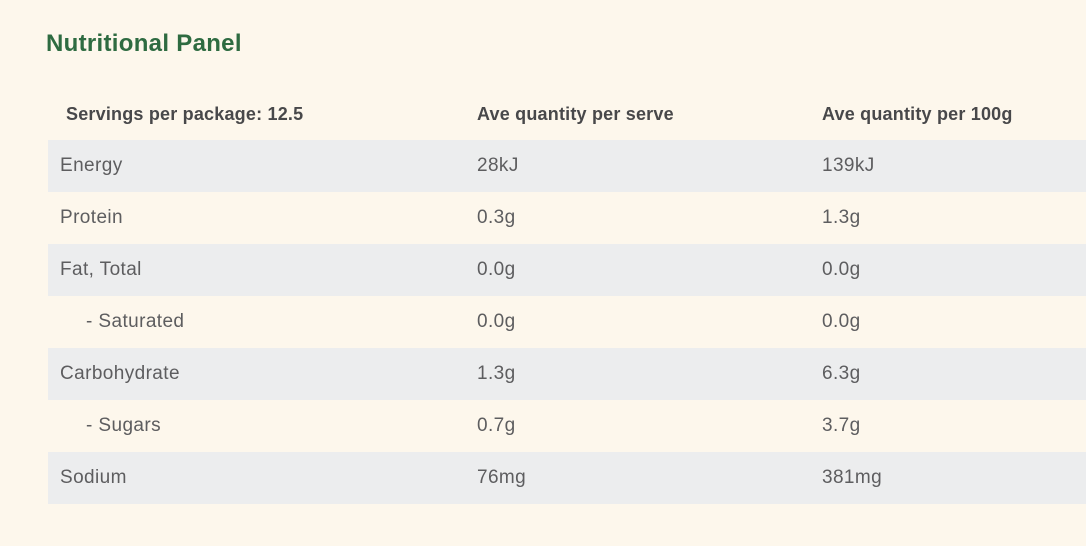  What do you see at coordinates (135, 321) in the screenshot?
I see `row-label: - Saturated` at bounding box center [135, 321].